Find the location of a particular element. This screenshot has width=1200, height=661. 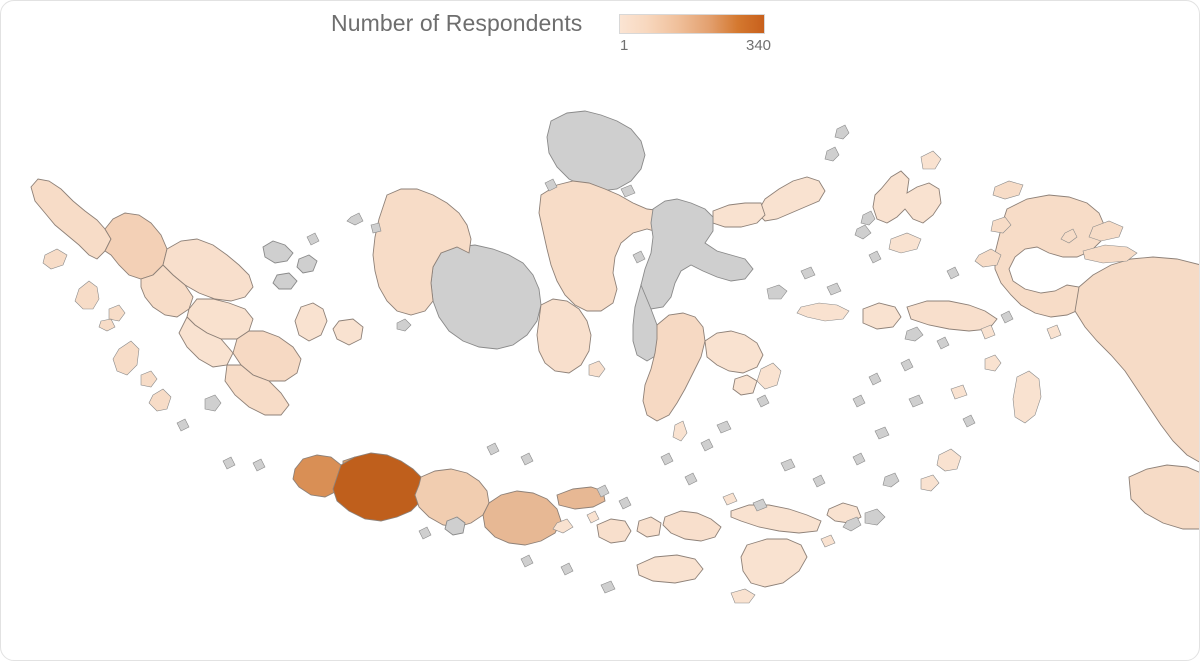

region-maluku is located at coordinates (952, 316).